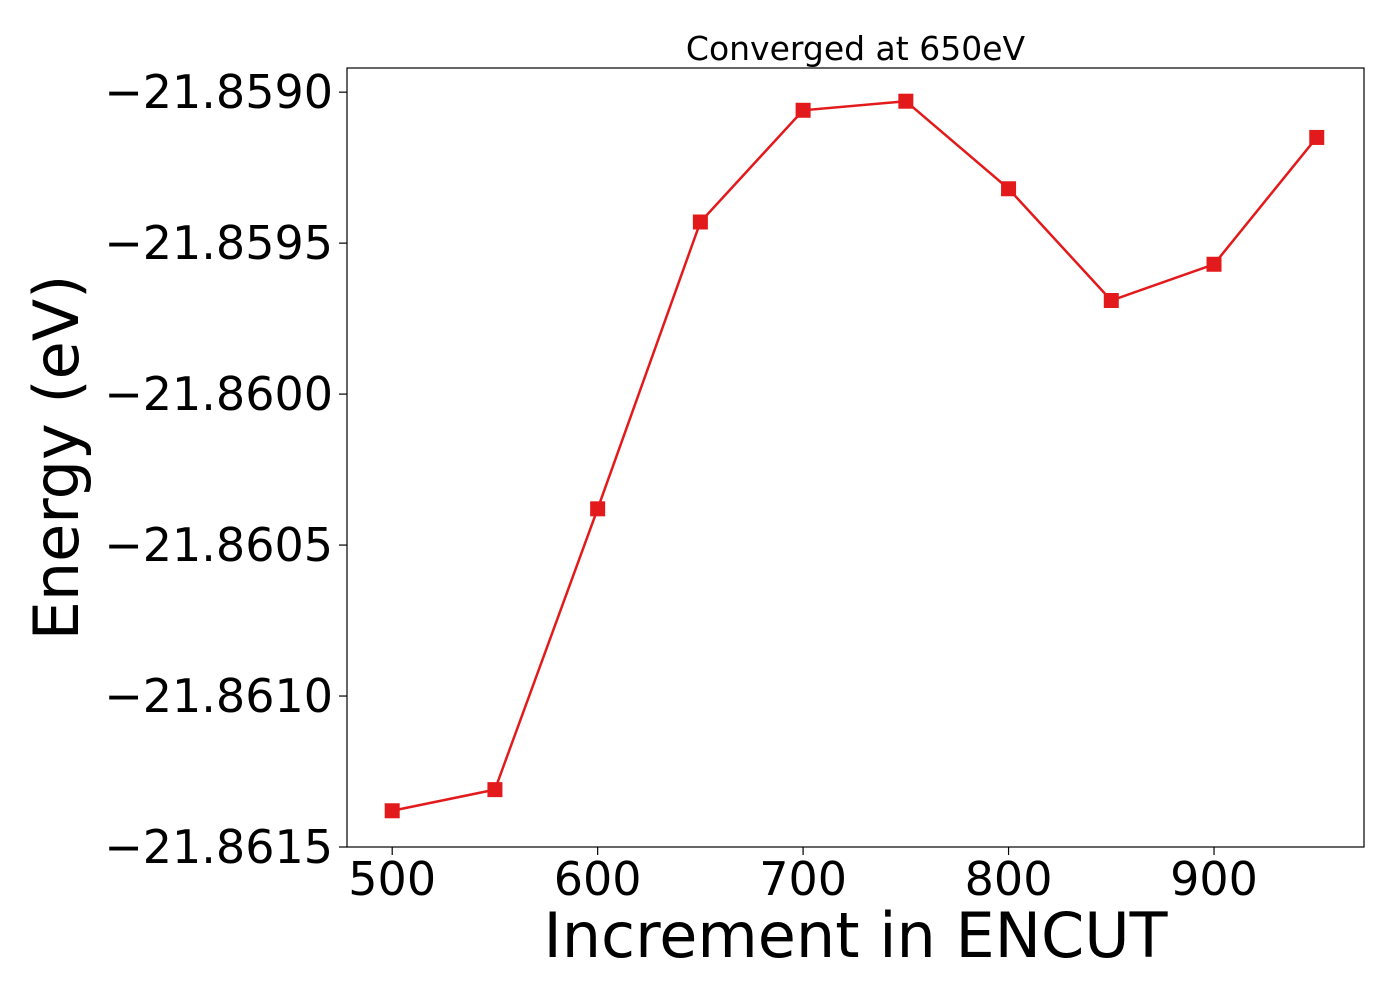  I want to click on y-tick-label: −21.8615, so click(218, 847).